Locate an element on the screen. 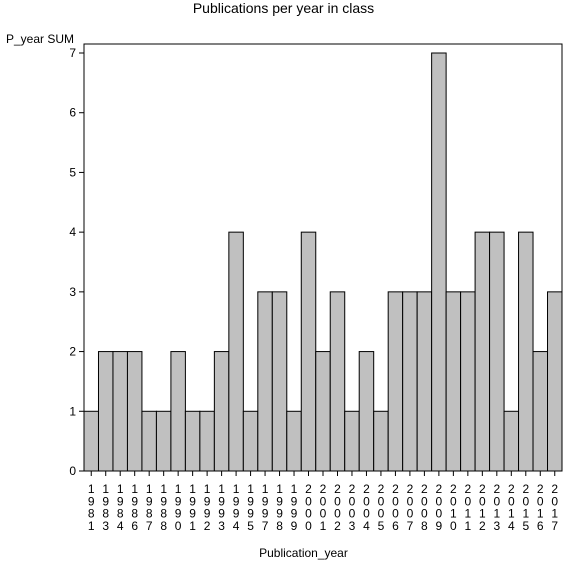 Image resolution: width=567 pixels, height=567 pixels. y-tick-label-5: 5 is located at coordinates (72, 172).